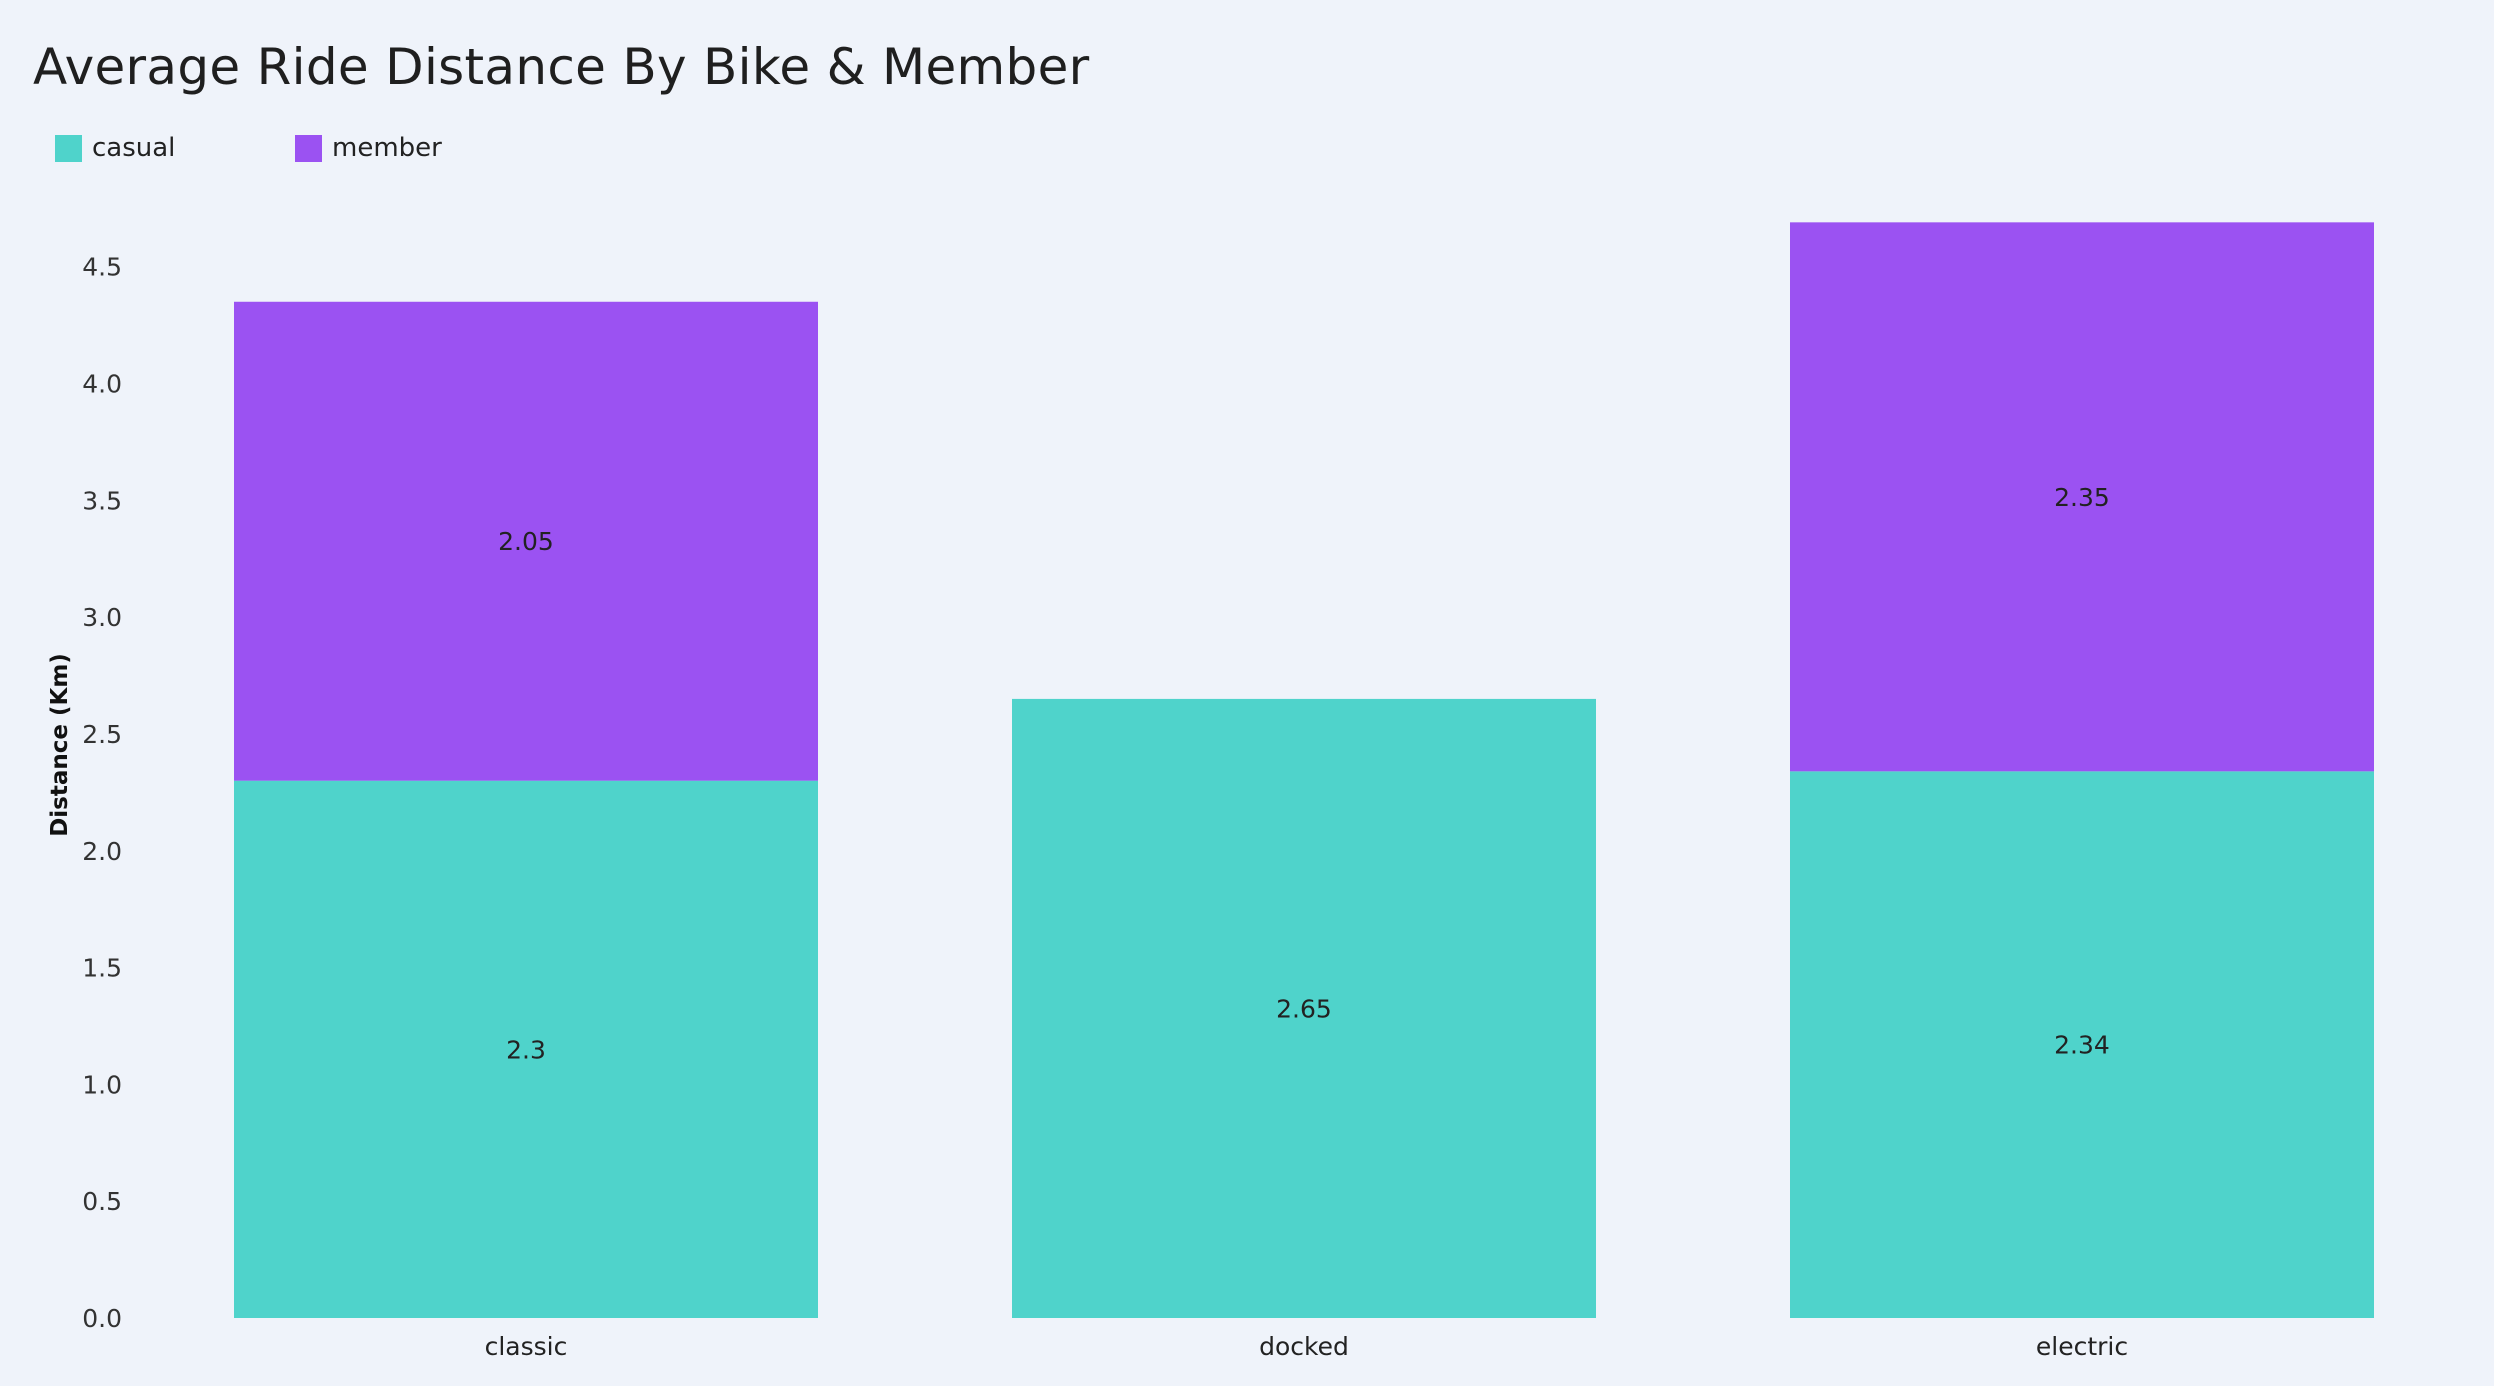 The image size is (2494, 1386). What do you see at coordinates (102, 617) in the screenshot?
I see `y-tick-label: 3.0` at bounding box center [102, 617].